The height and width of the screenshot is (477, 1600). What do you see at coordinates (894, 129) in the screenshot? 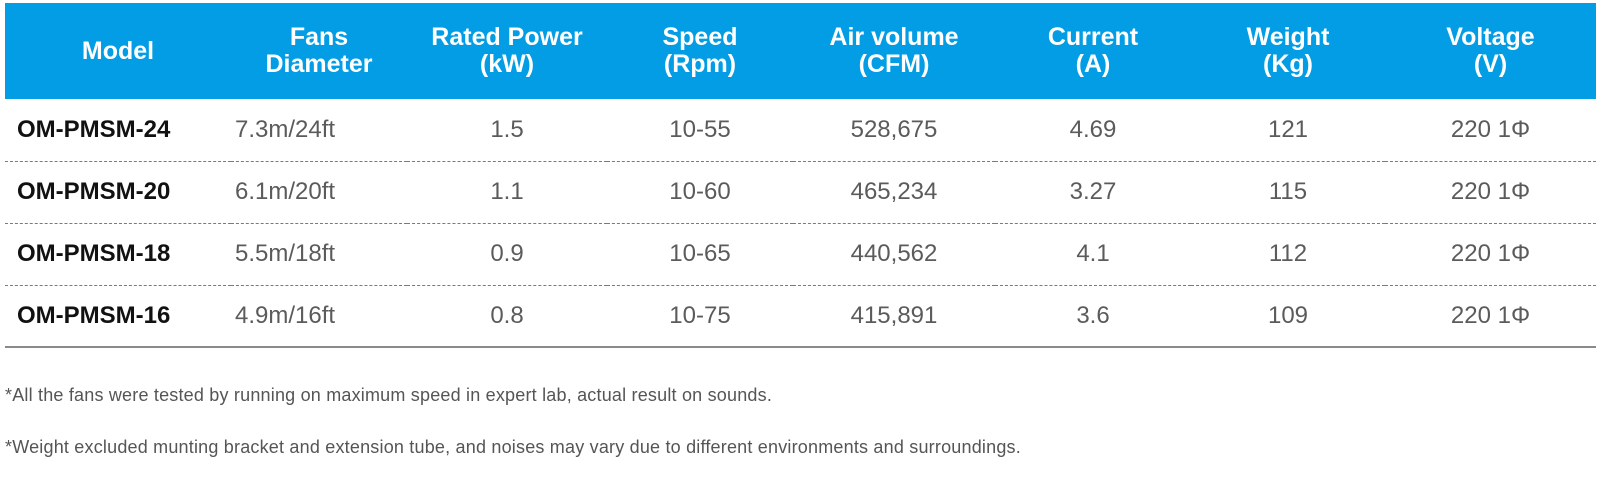
I see `cell-air-volume: 528,675` at bounding box center [894, 129].